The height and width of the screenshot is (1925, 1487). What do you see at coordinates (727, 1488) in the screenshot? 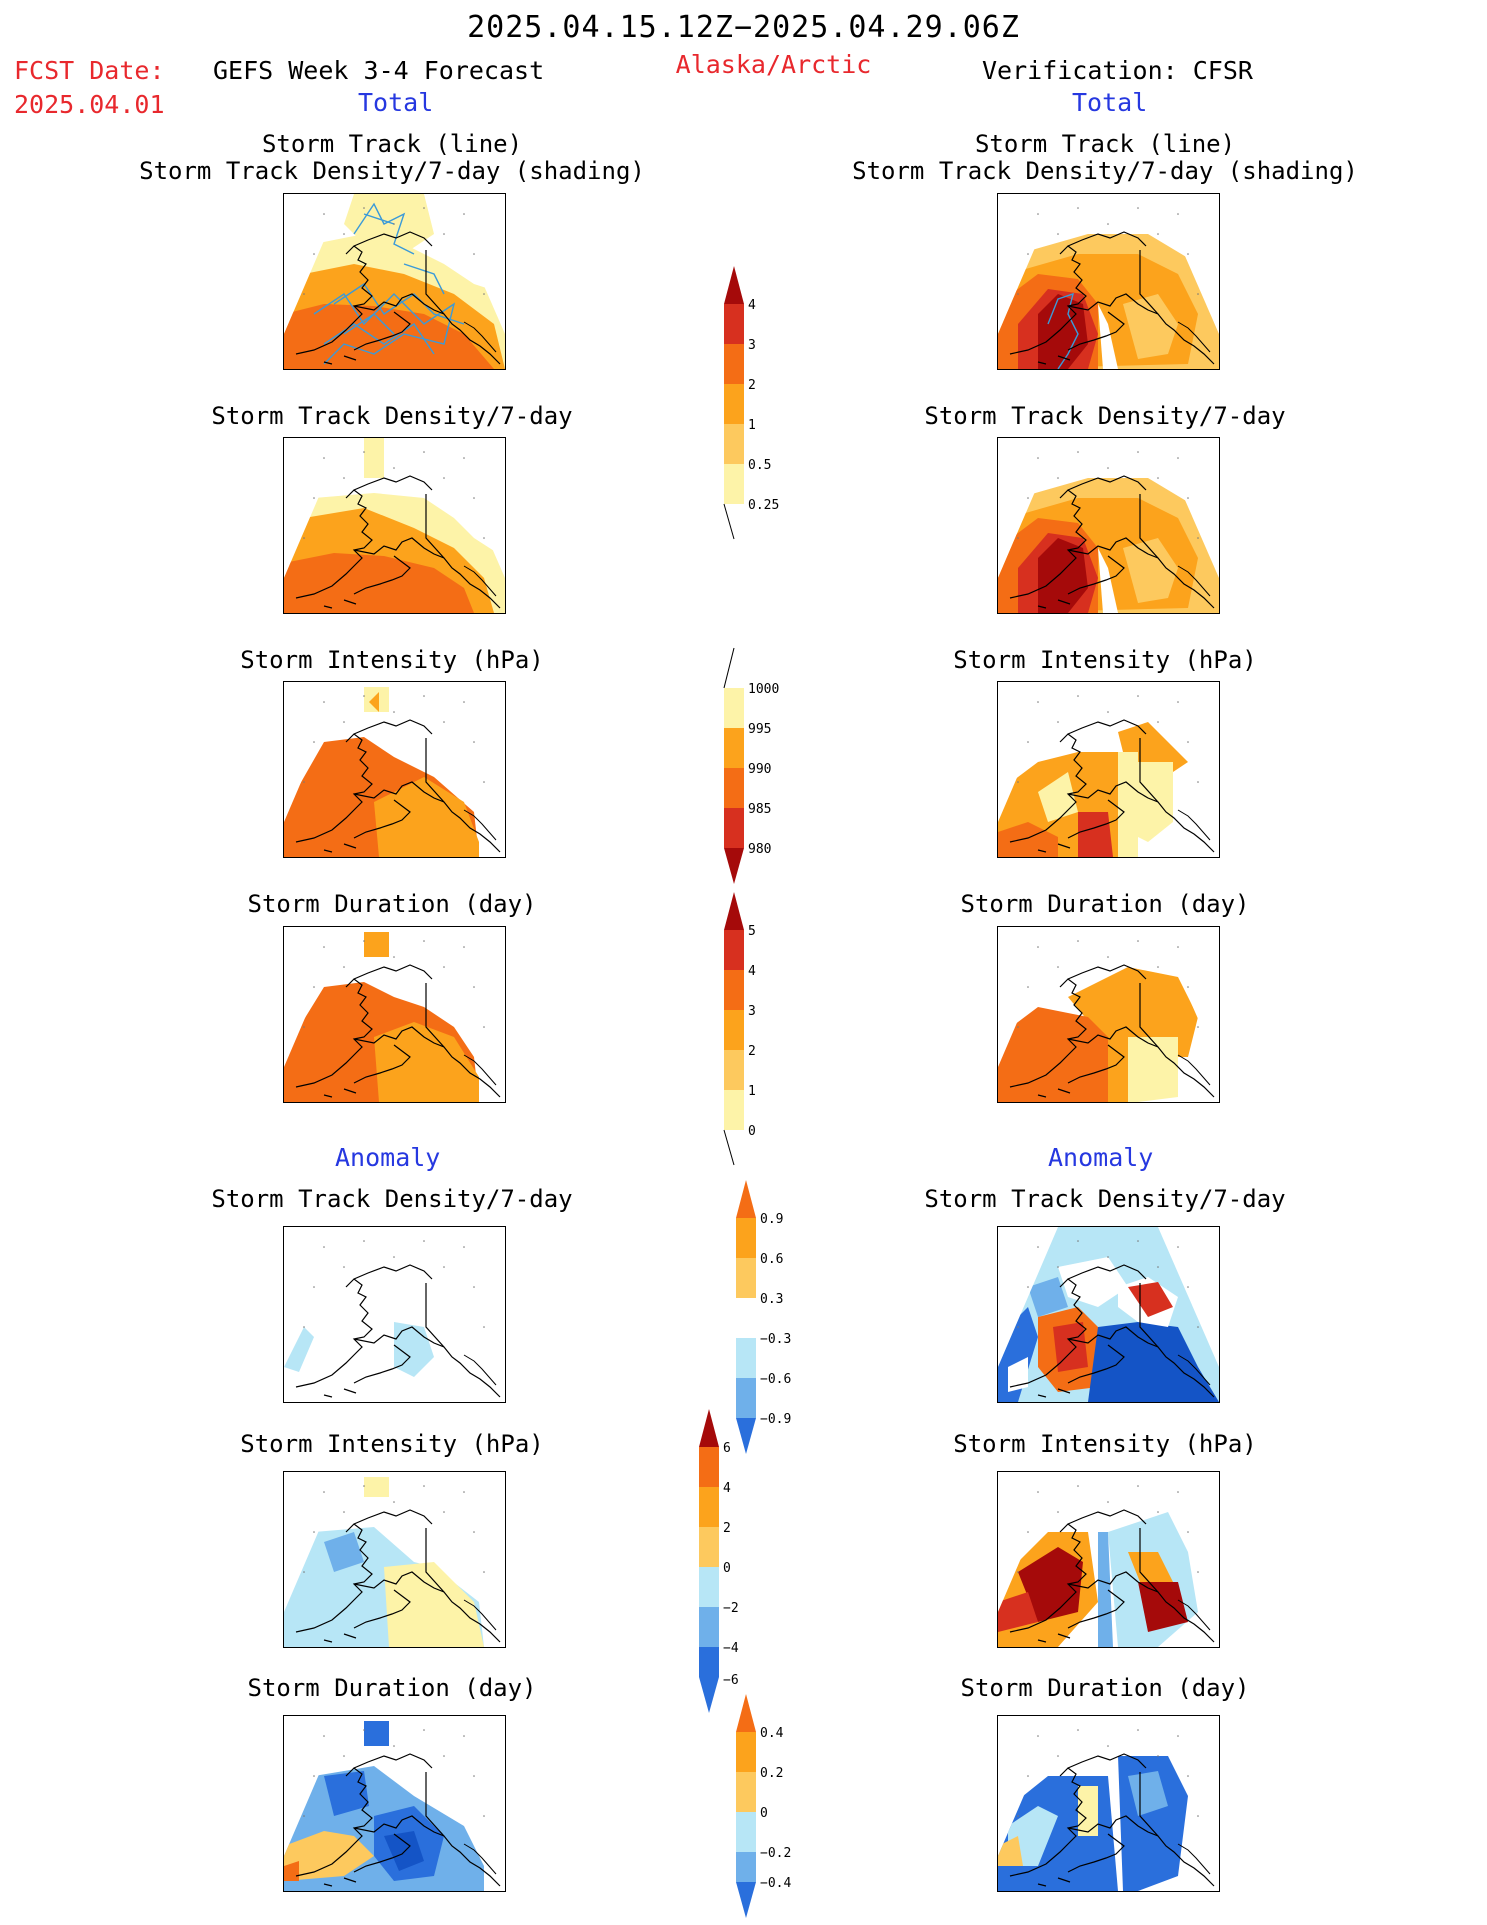
I see `cb-int-anom-l1: 4` at bounding box center [727, 1488].